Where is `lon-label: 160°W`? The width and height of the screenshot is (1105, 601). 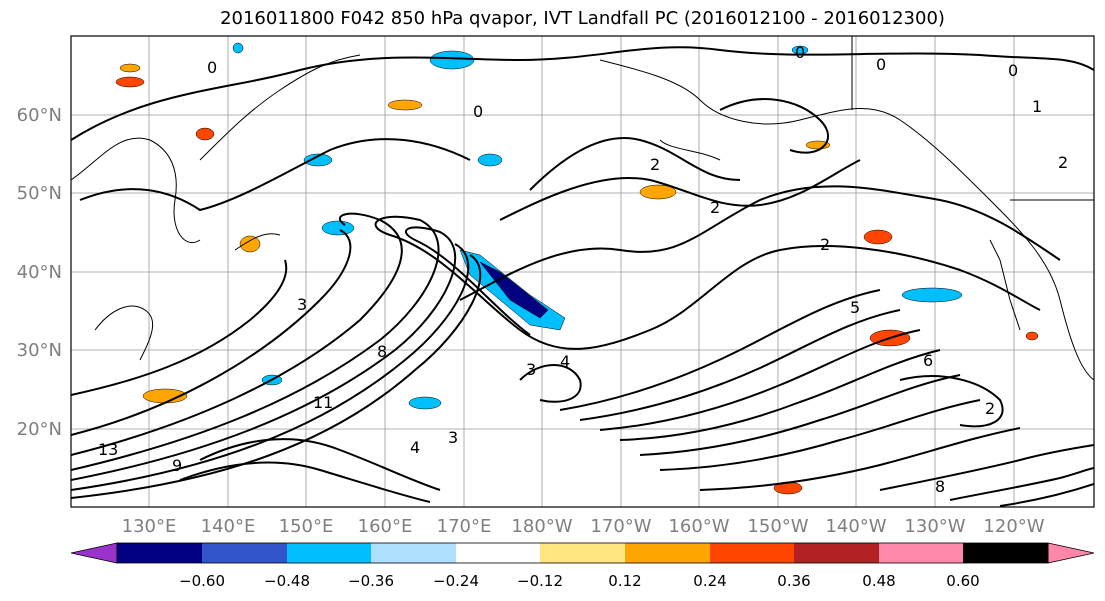 lon-label: 160°W is located at coordinates (698, 526).